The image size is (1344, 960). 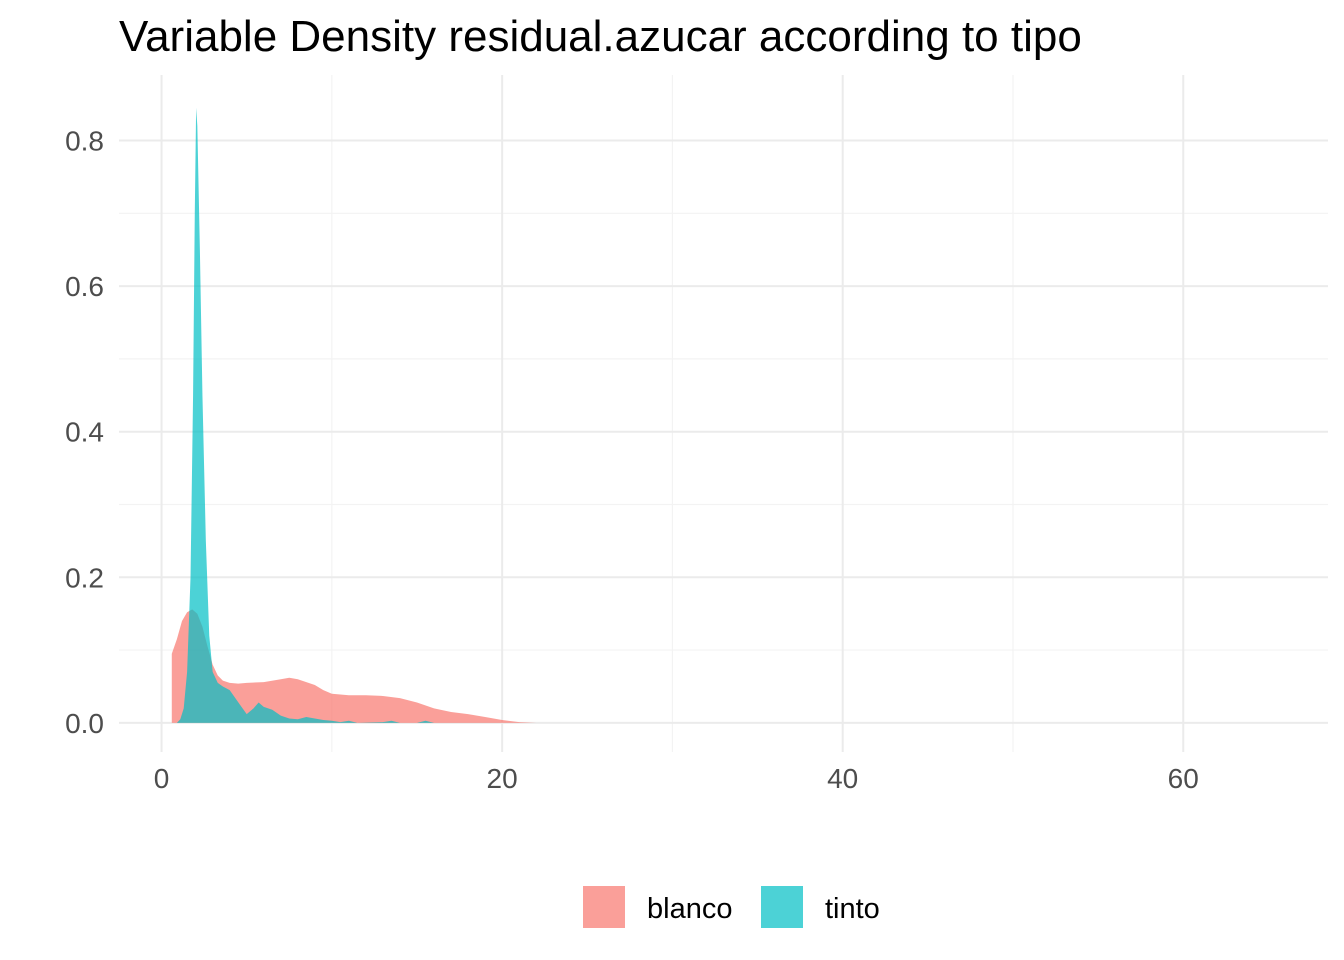 I want to click on x-tick-label: 20, so click(x=502, y=778).